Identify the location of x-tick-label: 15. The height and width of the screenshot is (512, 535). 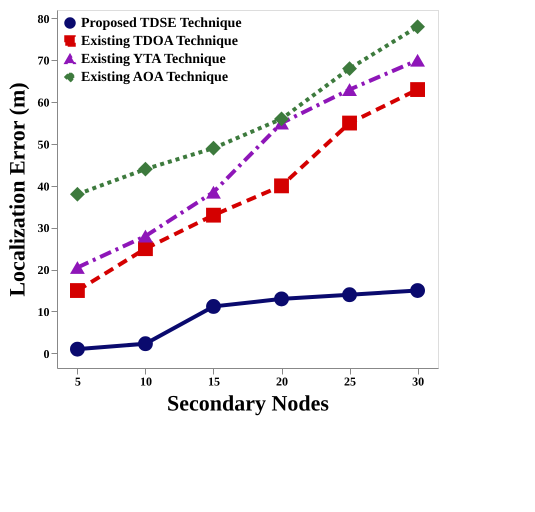
(214, 381).